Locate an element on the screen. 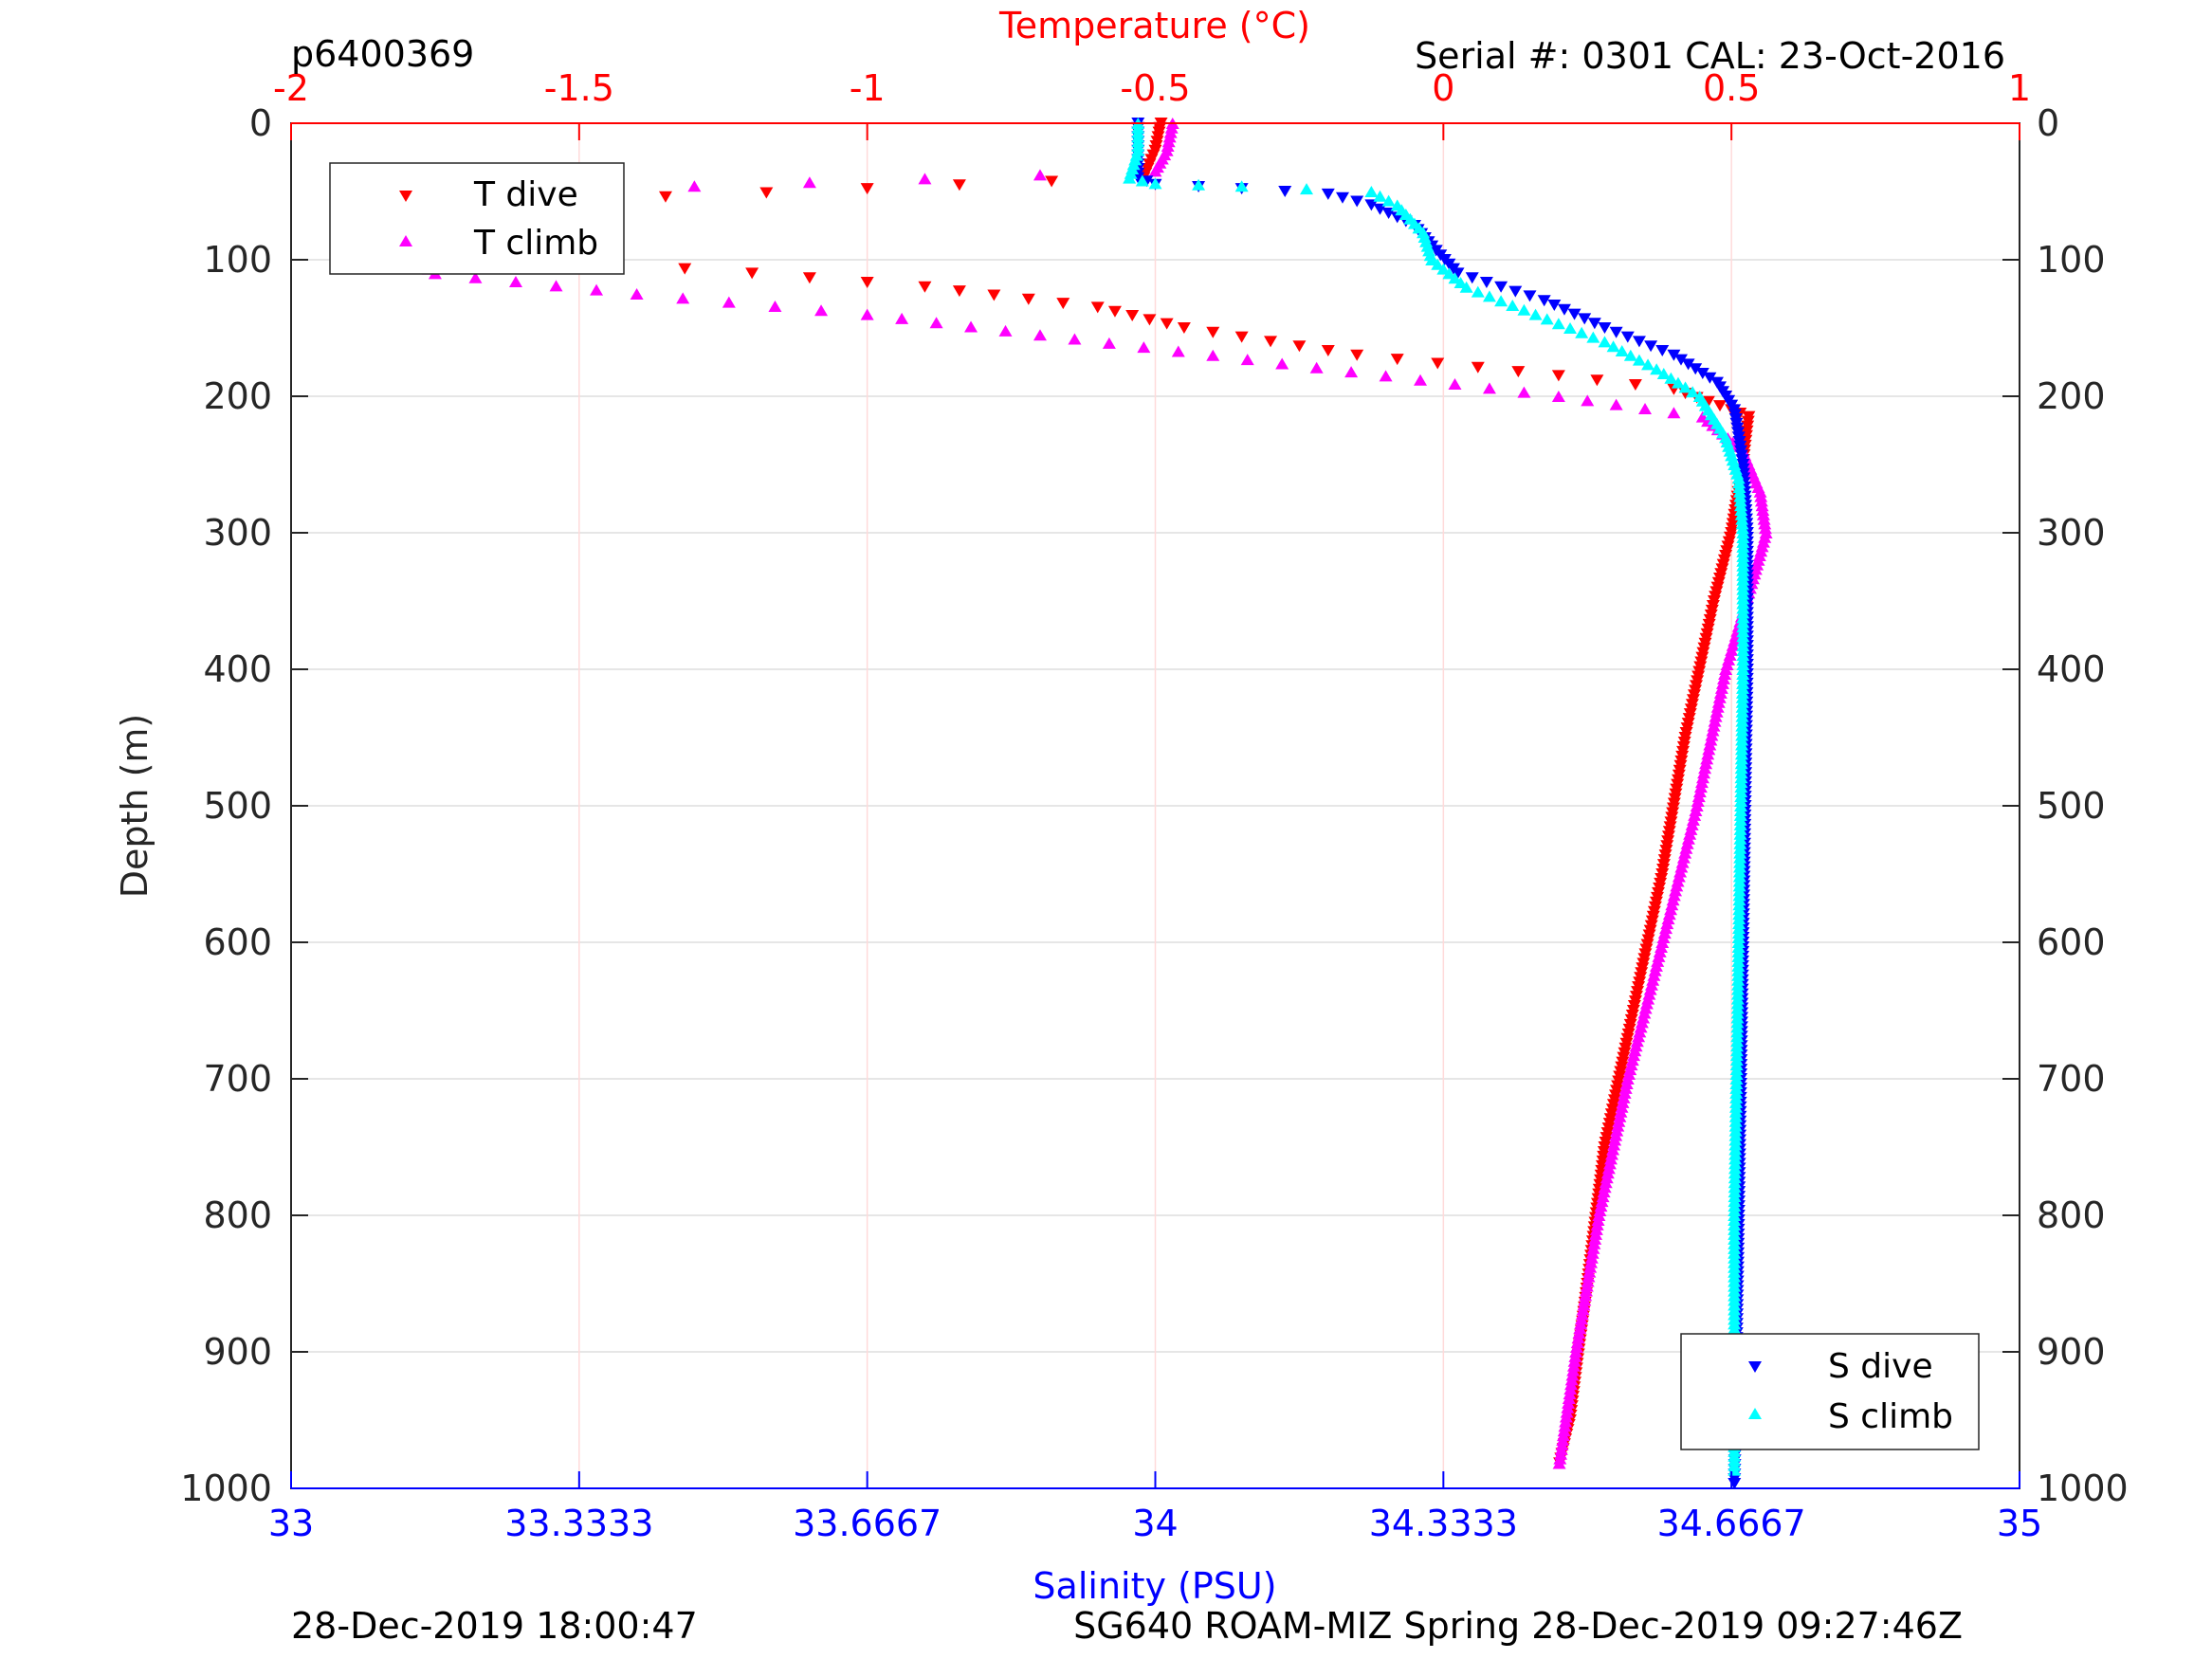  depth-tick-label-right: 700 is located at coordinates (2071, 1079).